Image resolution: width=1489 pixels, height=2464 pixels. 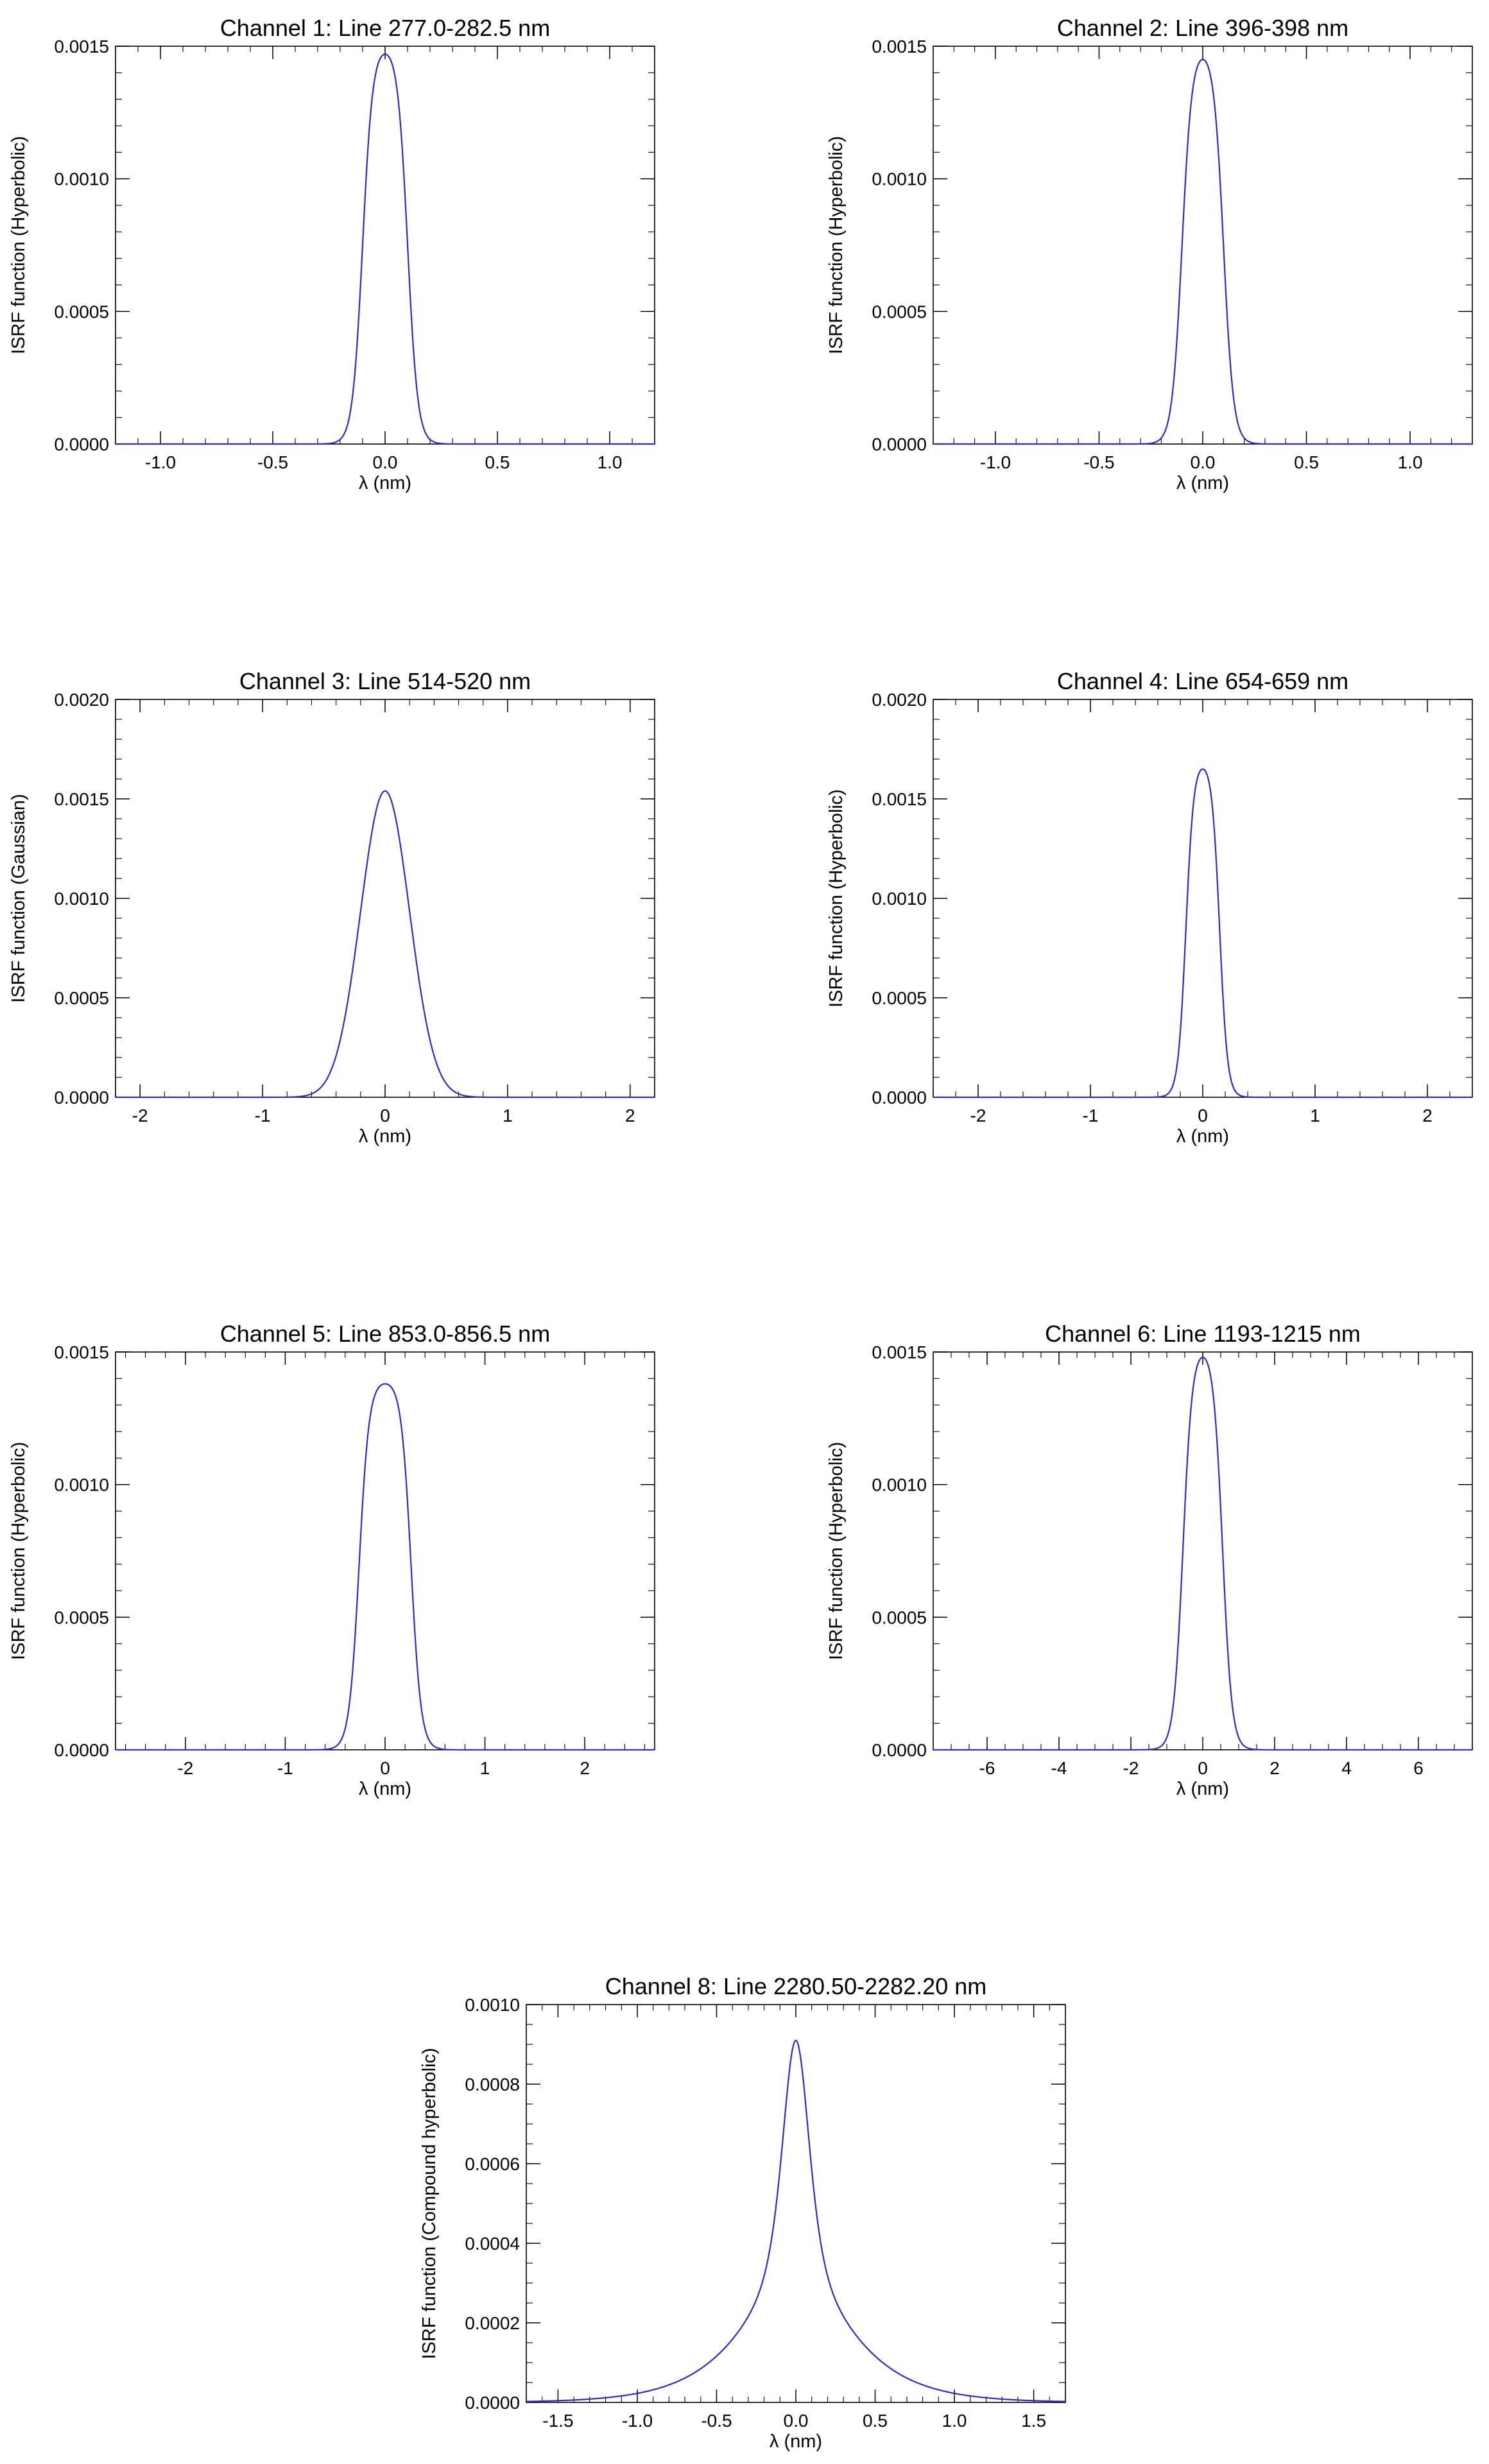 What do you see at coordinates (385, 1334) in the screenshot?
I see `chart-title: Channel 5: Line 853.0-856.5 nm` at bounding box center [385, 1334].